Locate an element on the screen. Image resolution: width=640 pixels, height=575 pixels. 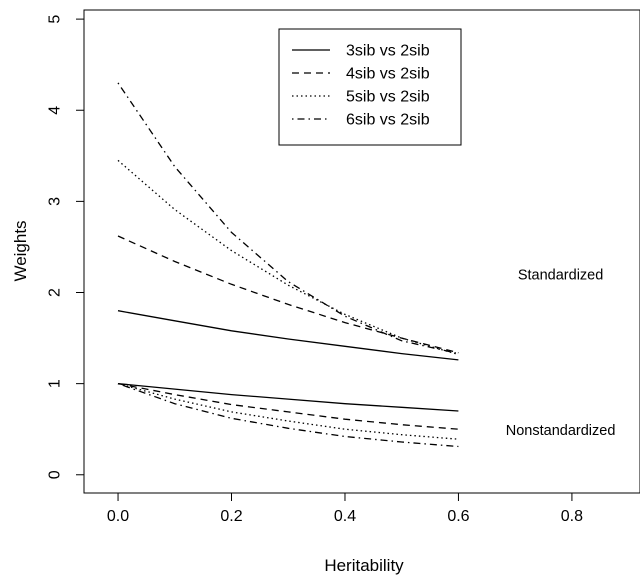
legend-box is located at coordinates (370, 87).